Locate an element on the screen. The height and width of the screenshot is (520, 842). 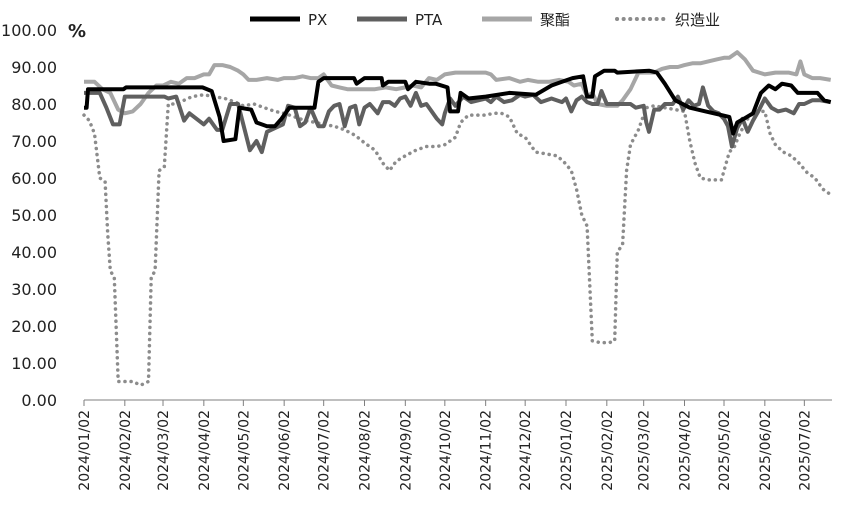
x-tick-label: 2024/04/02 is located at coordinates (205, 450).